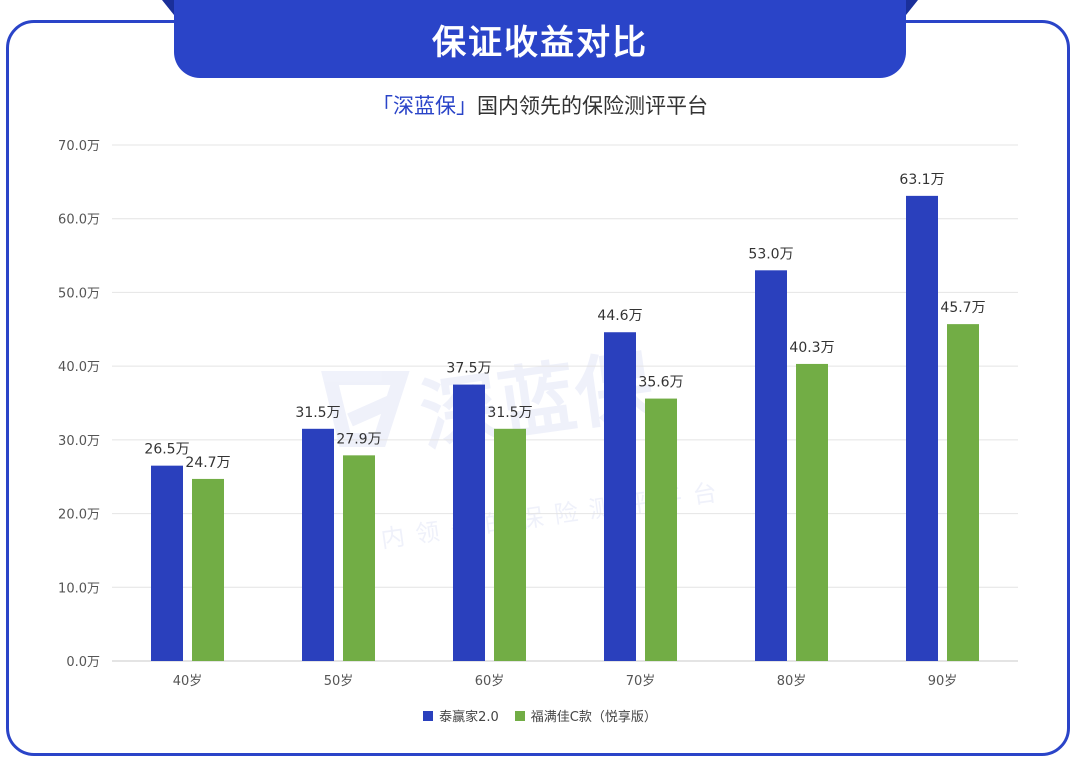  Describe the element at coordinates (540, 42) in the screenshot. I see `page-title-text: 保证收益对比` at that location.